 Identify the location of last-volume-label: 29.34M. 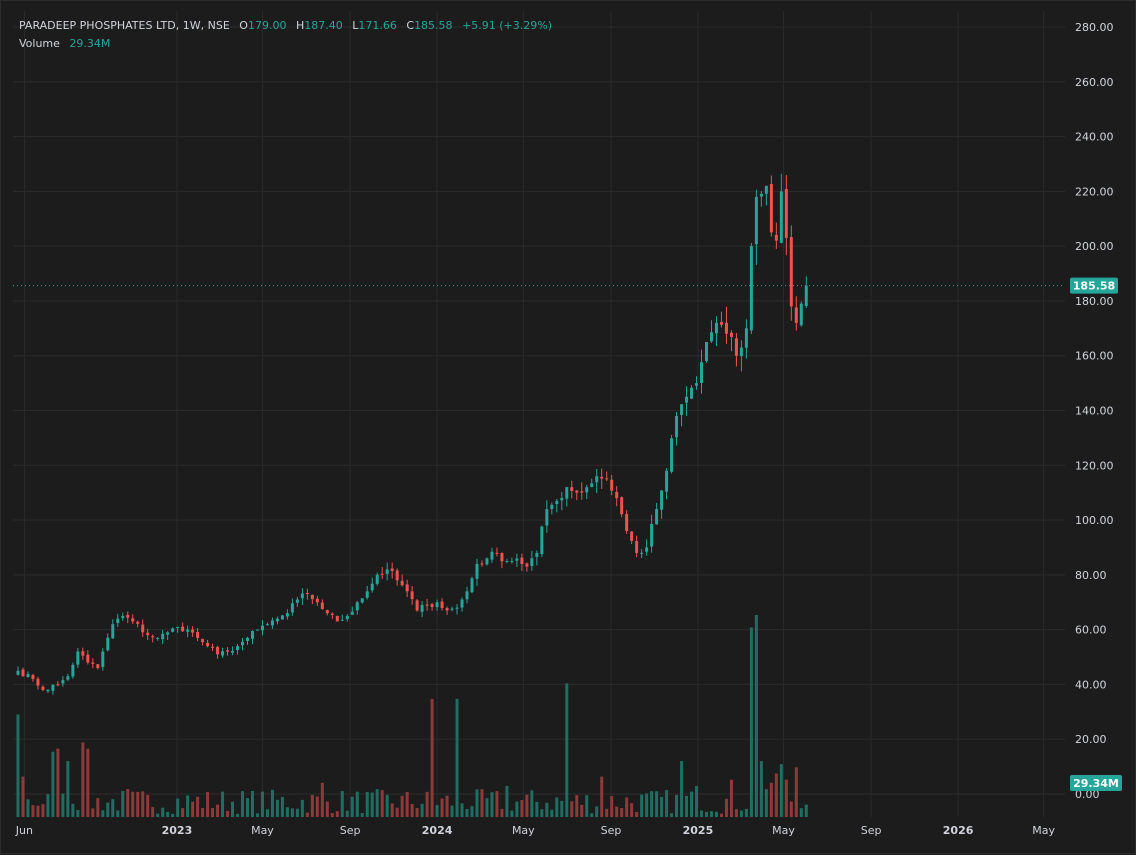
(1096, 783).